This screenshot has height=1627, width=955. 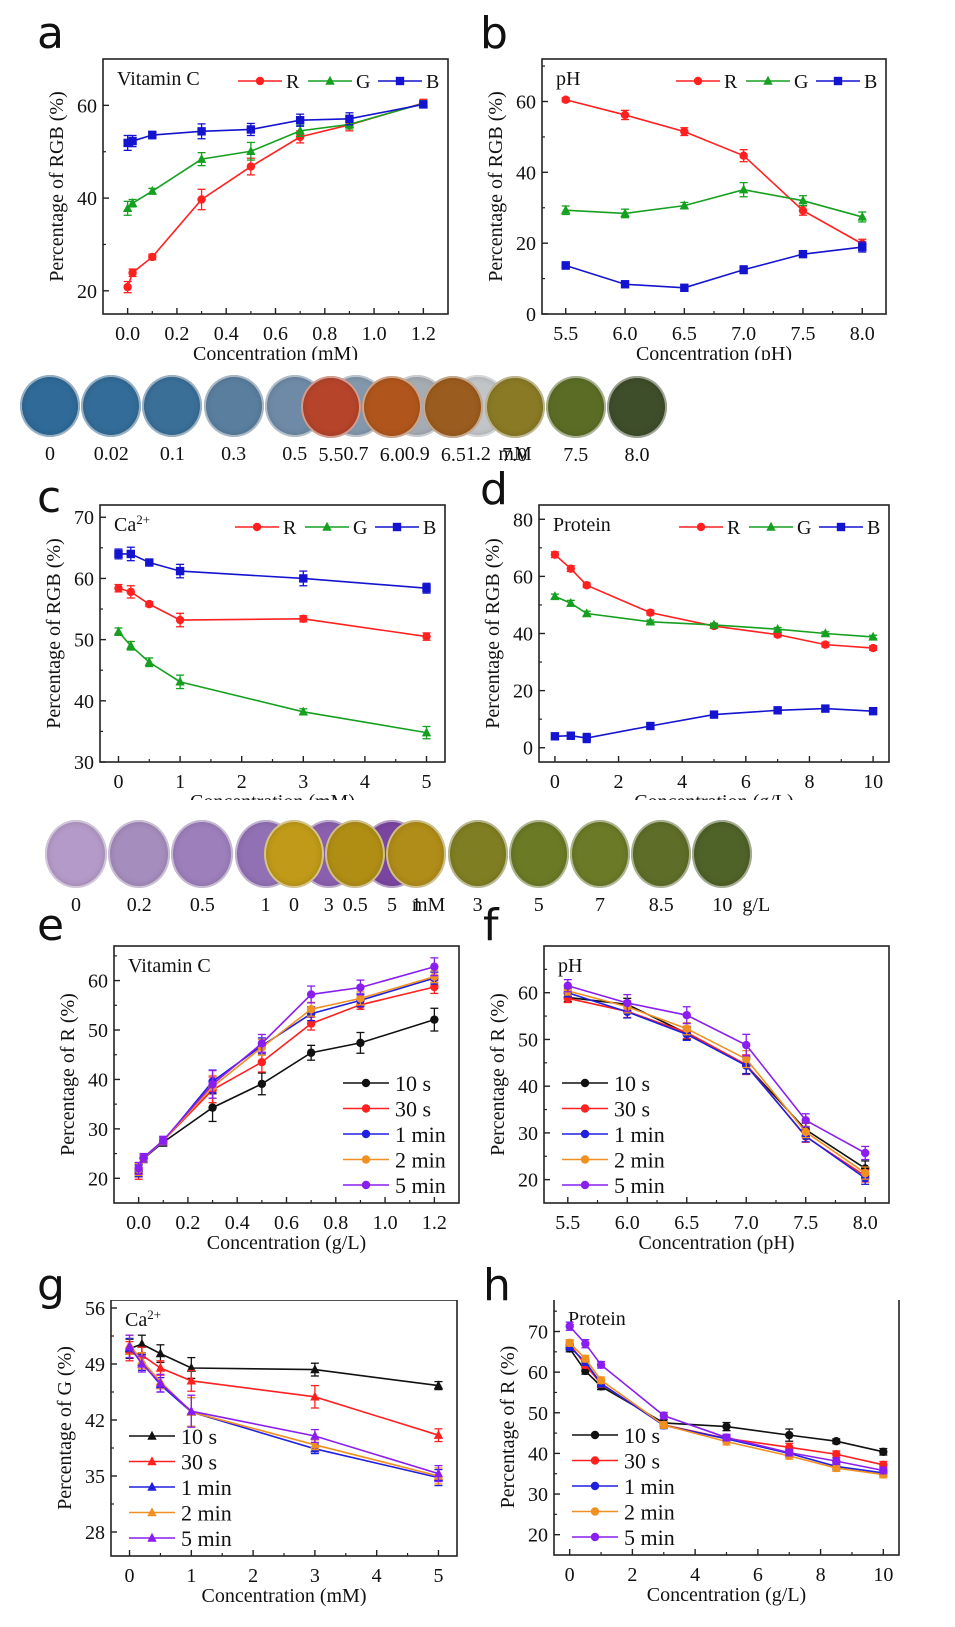 I want to click on sample-plate-label: 5, so click(x=538, y=905).